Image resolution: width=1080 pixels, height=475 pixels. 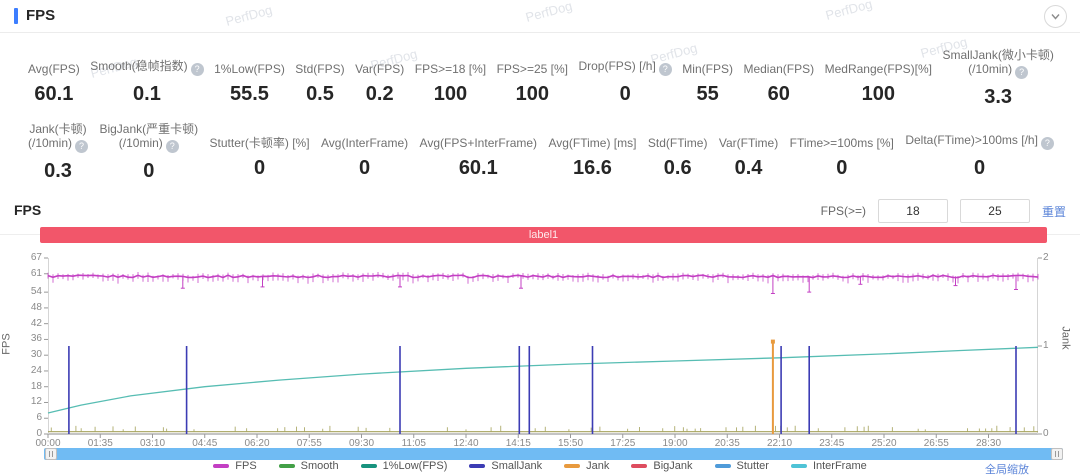 What do you see at coordinates (54, 69) in the screenshot?
I see `stat-label-line1: Avg(FPS)` at bounding box center [54, 69].